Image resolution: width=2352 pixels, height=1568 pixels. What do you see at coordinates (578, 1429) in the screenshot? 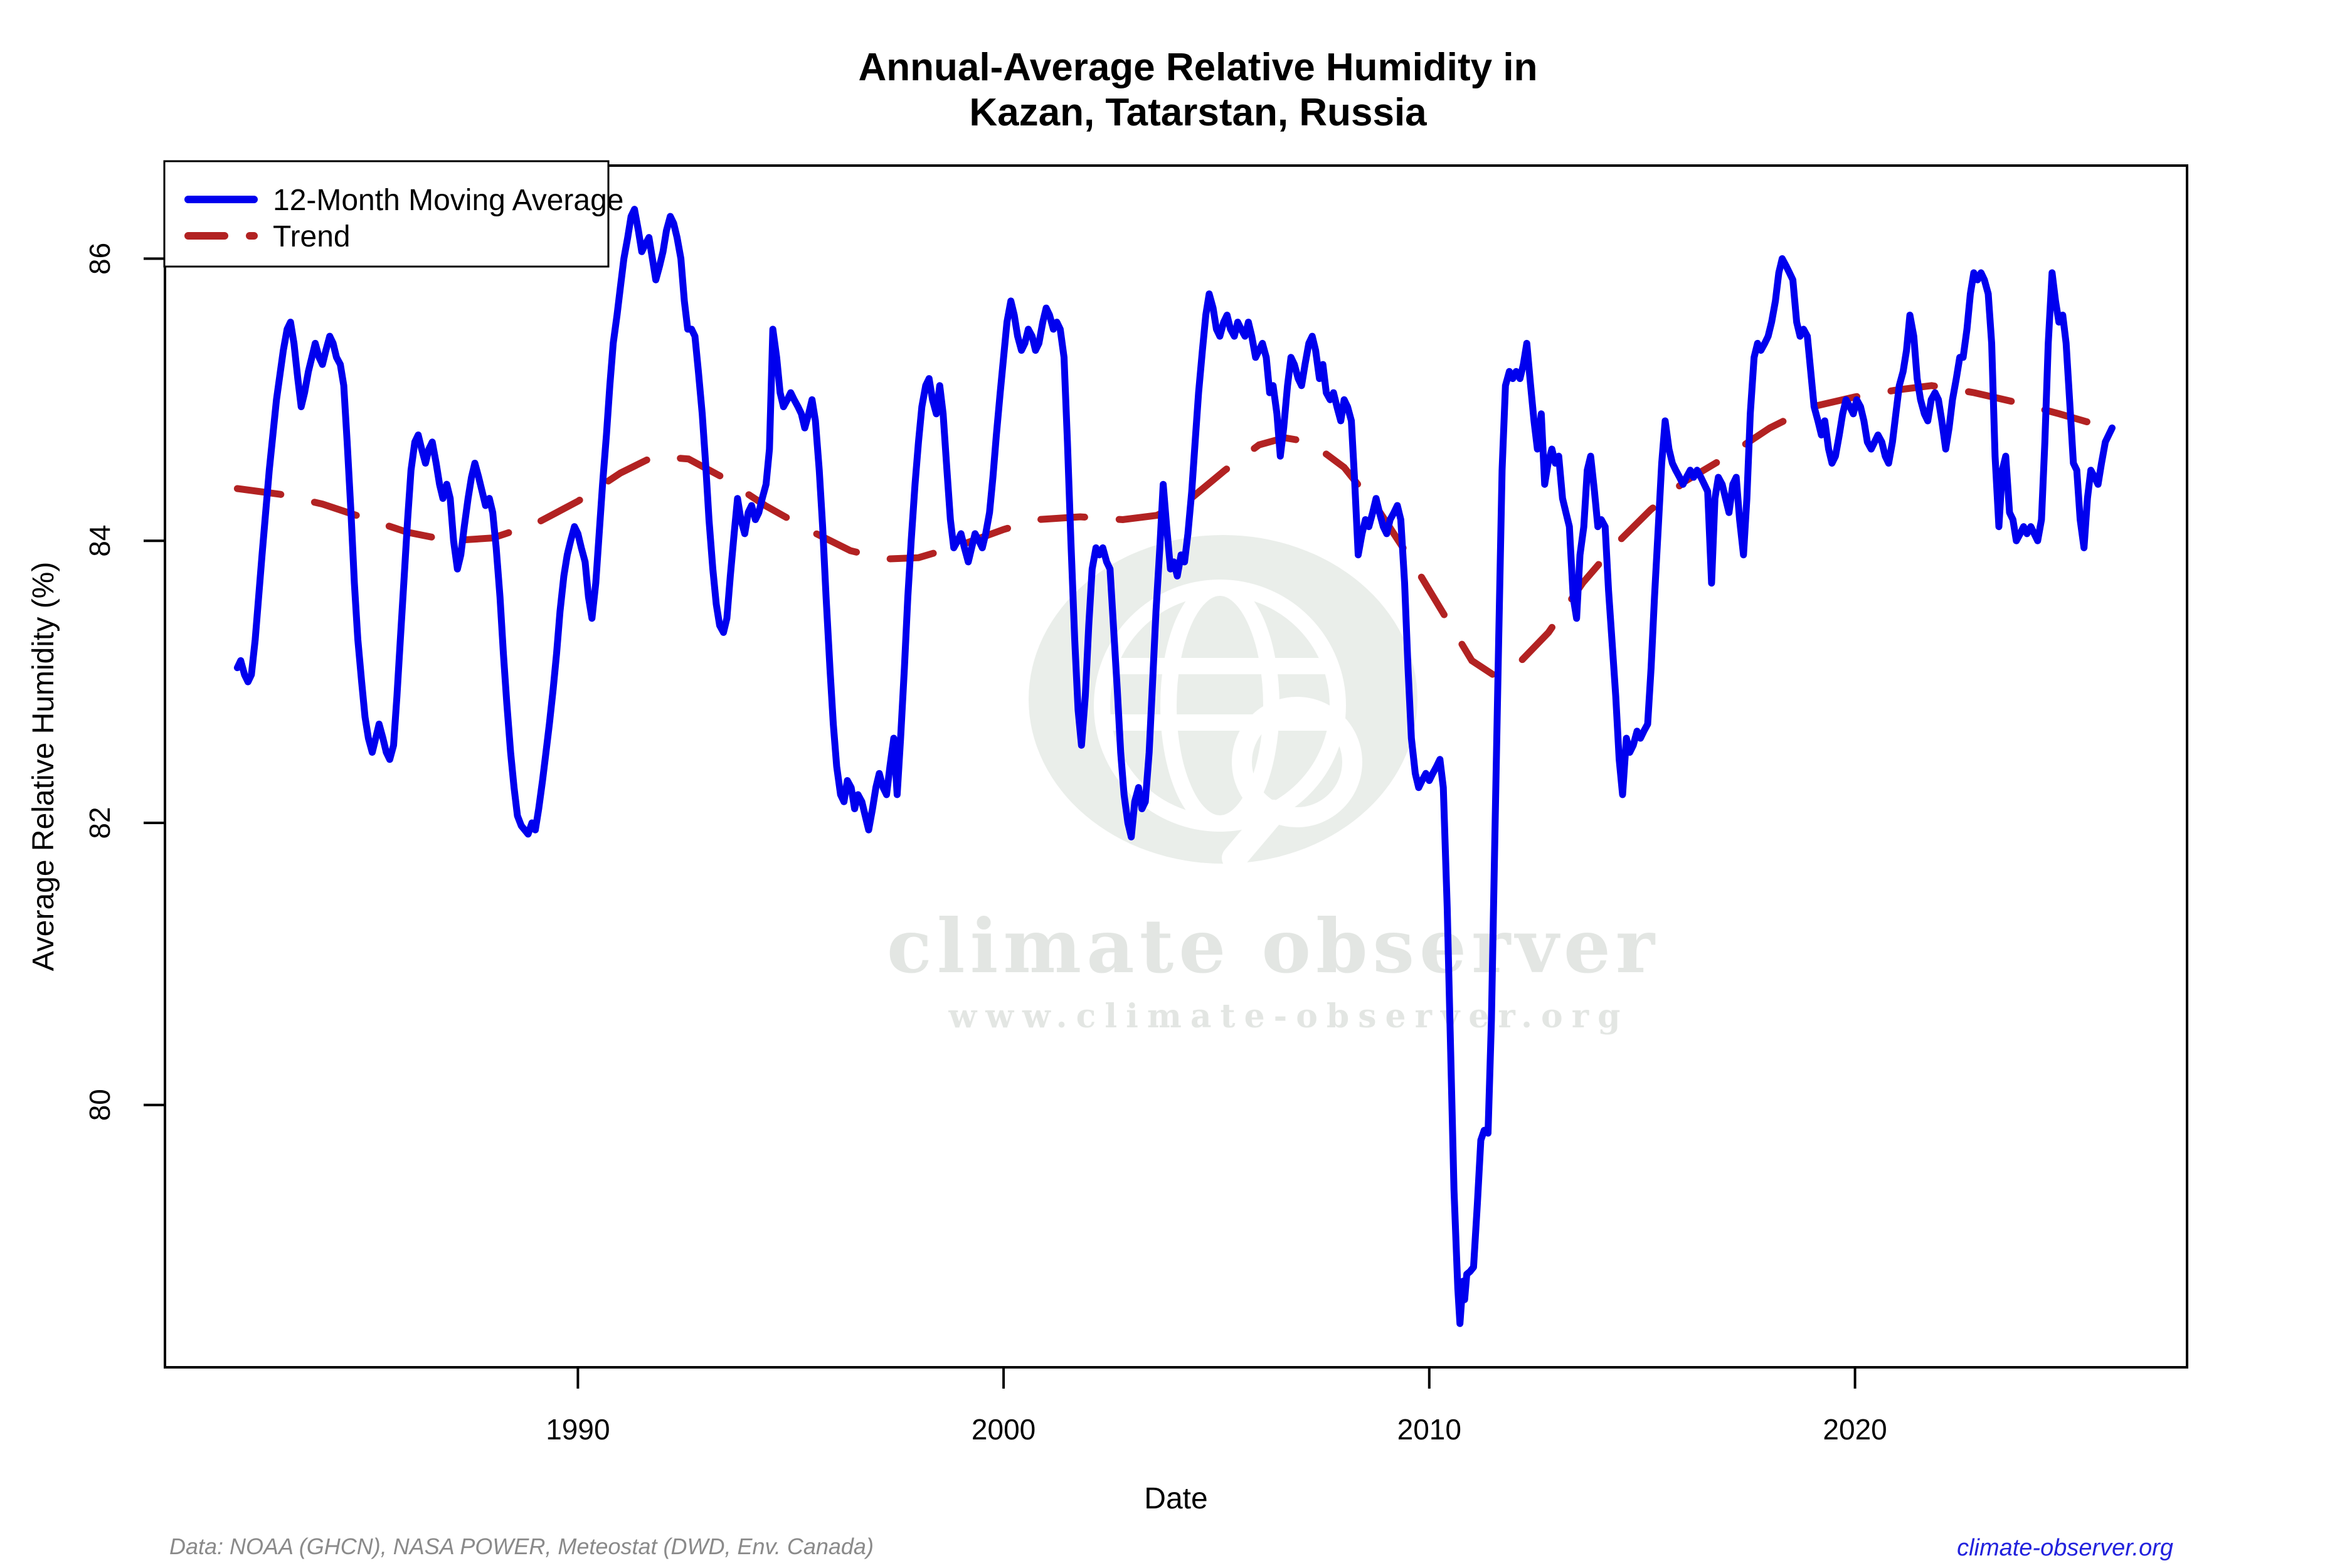
I see `x-tick-label: 1990` at bounding box center [578, 1429].